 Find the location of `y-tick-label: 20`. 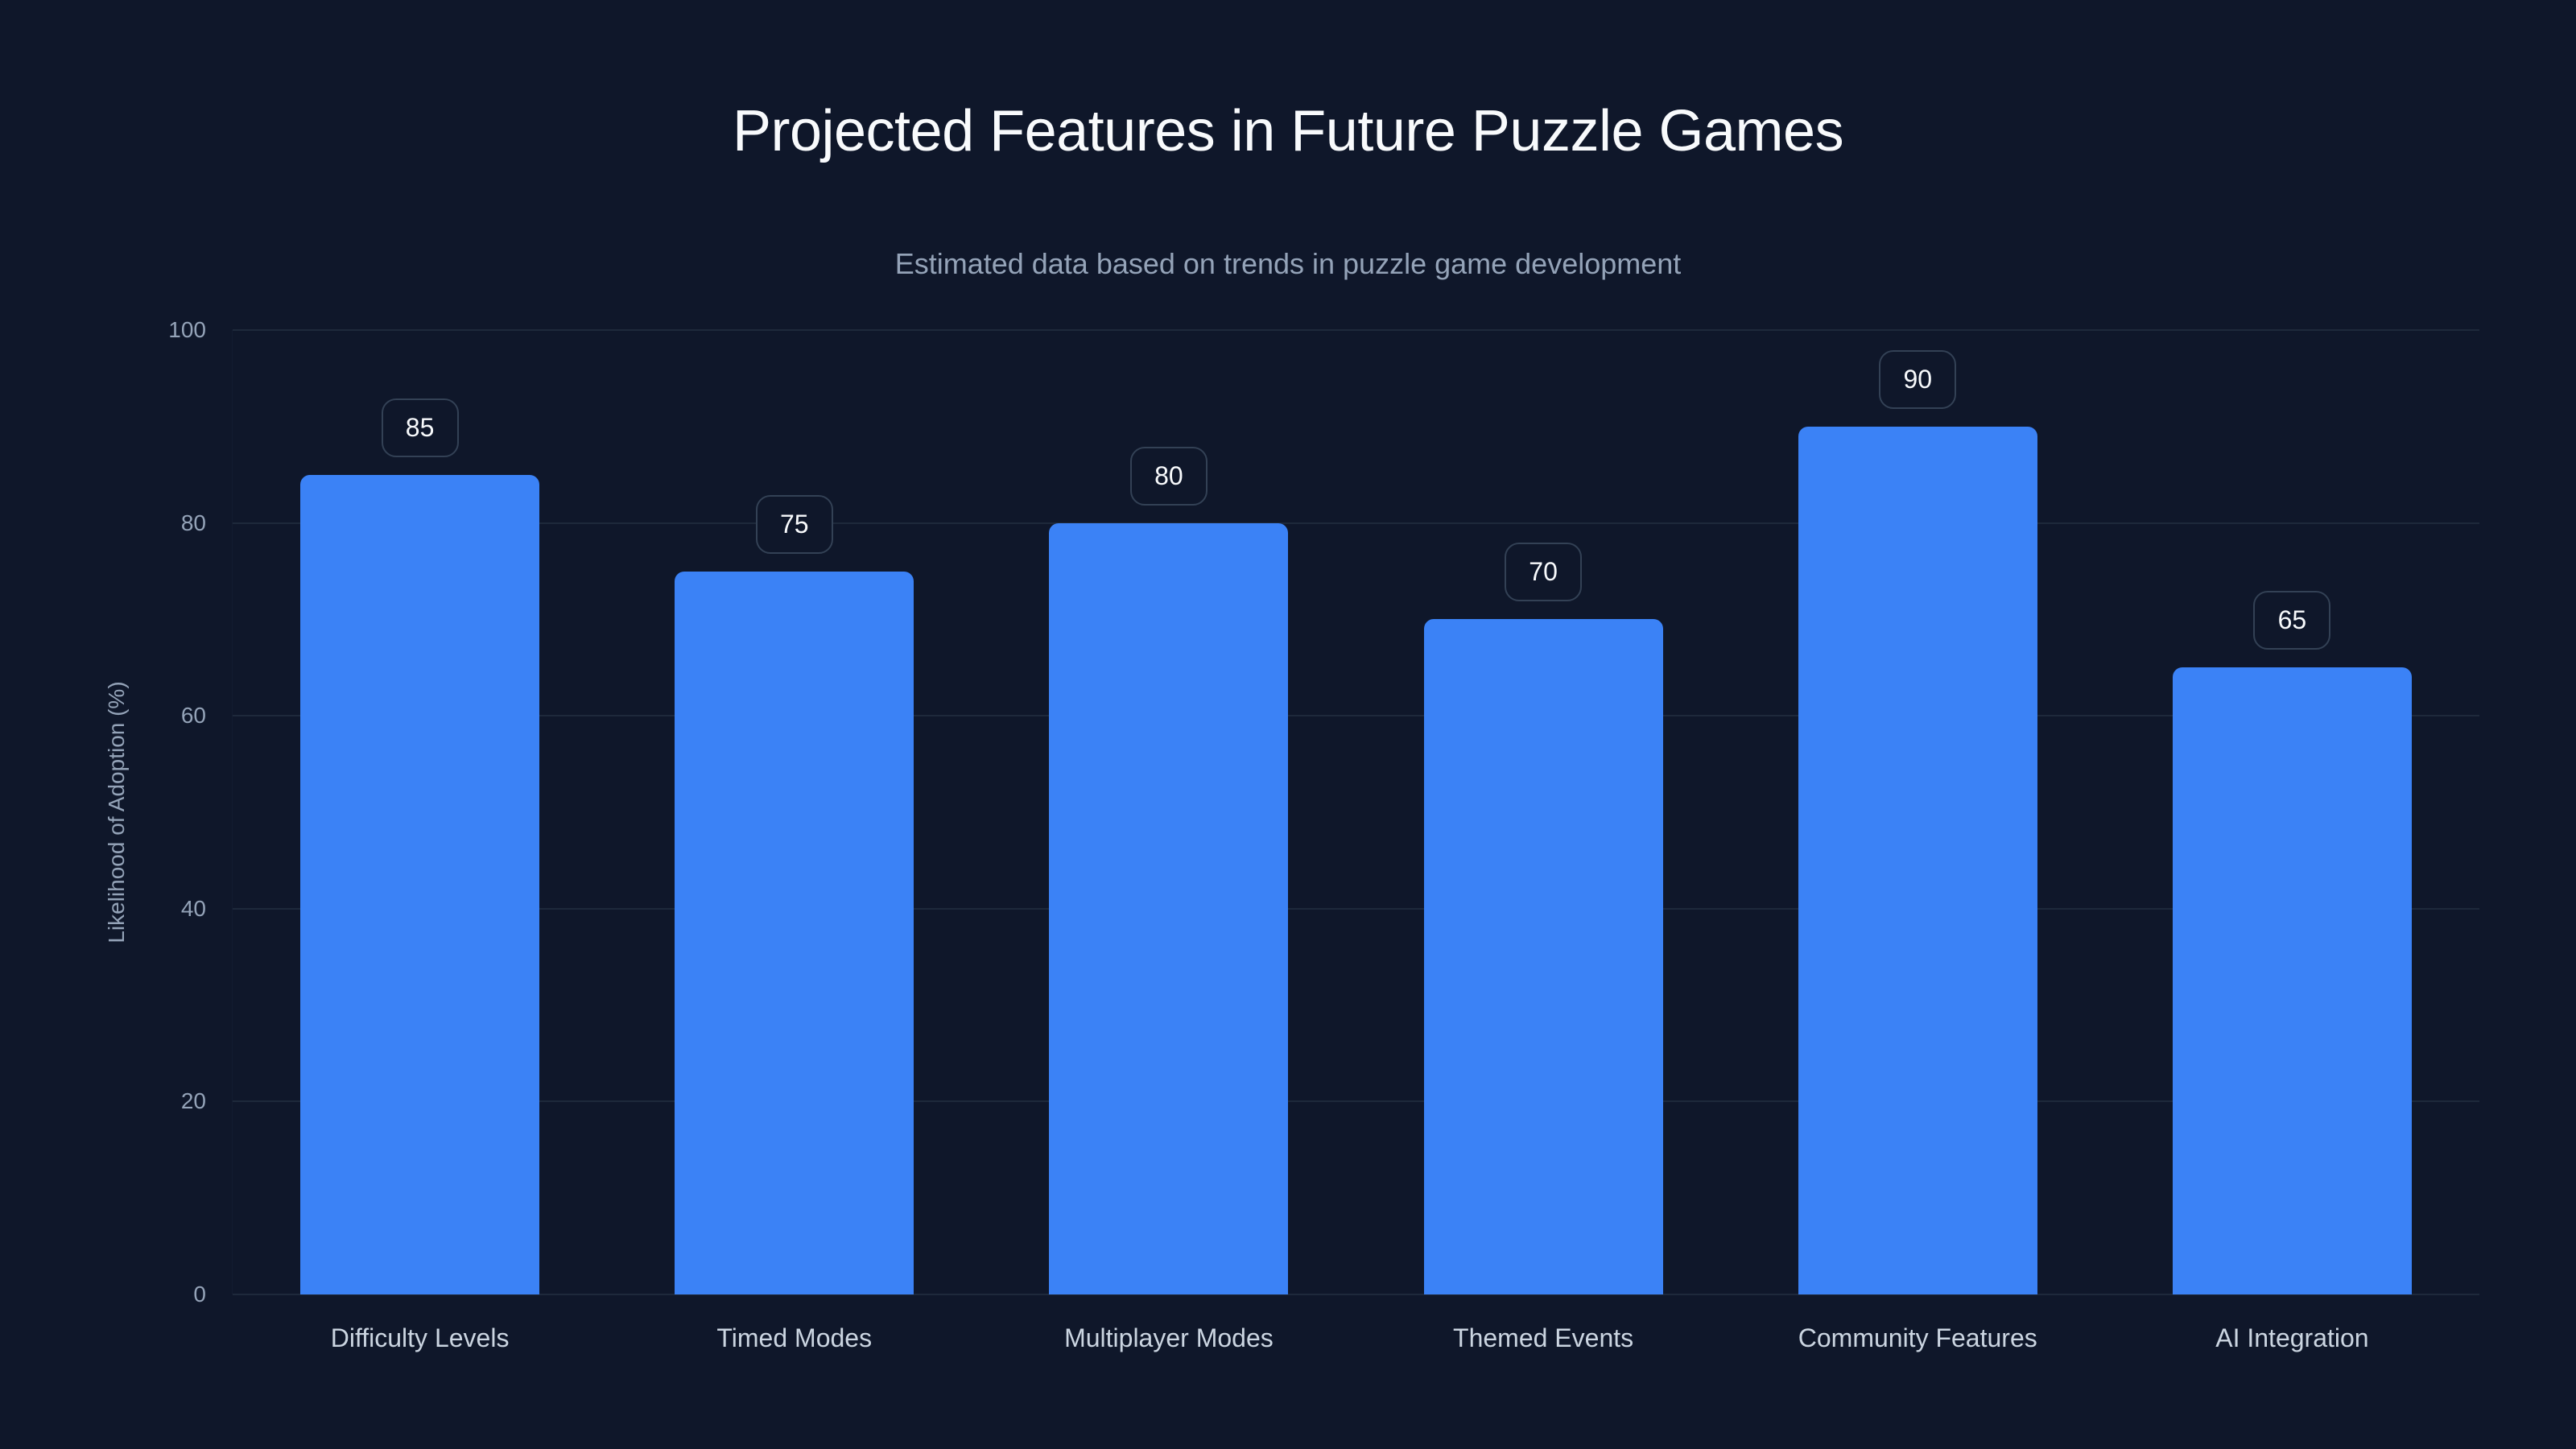

y-tick-label: 20 is located at coordinates (193, 1101).